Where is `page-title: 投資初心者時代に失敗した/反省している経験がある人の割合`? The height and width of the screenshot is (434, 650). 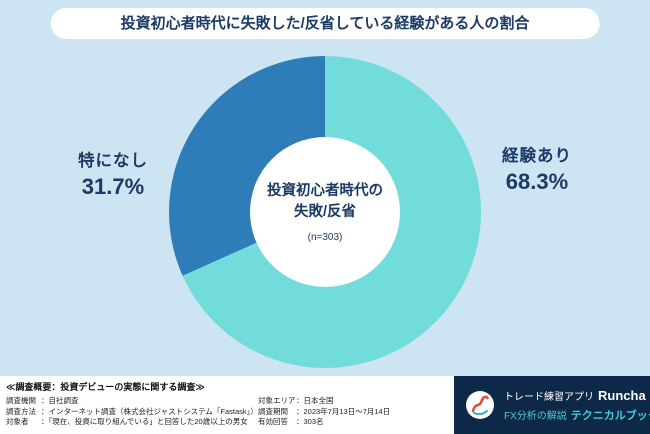
page-title: 投資初心者時代に失敗した/反省している経験がある人の割合 is located at coordinates (325, 23).